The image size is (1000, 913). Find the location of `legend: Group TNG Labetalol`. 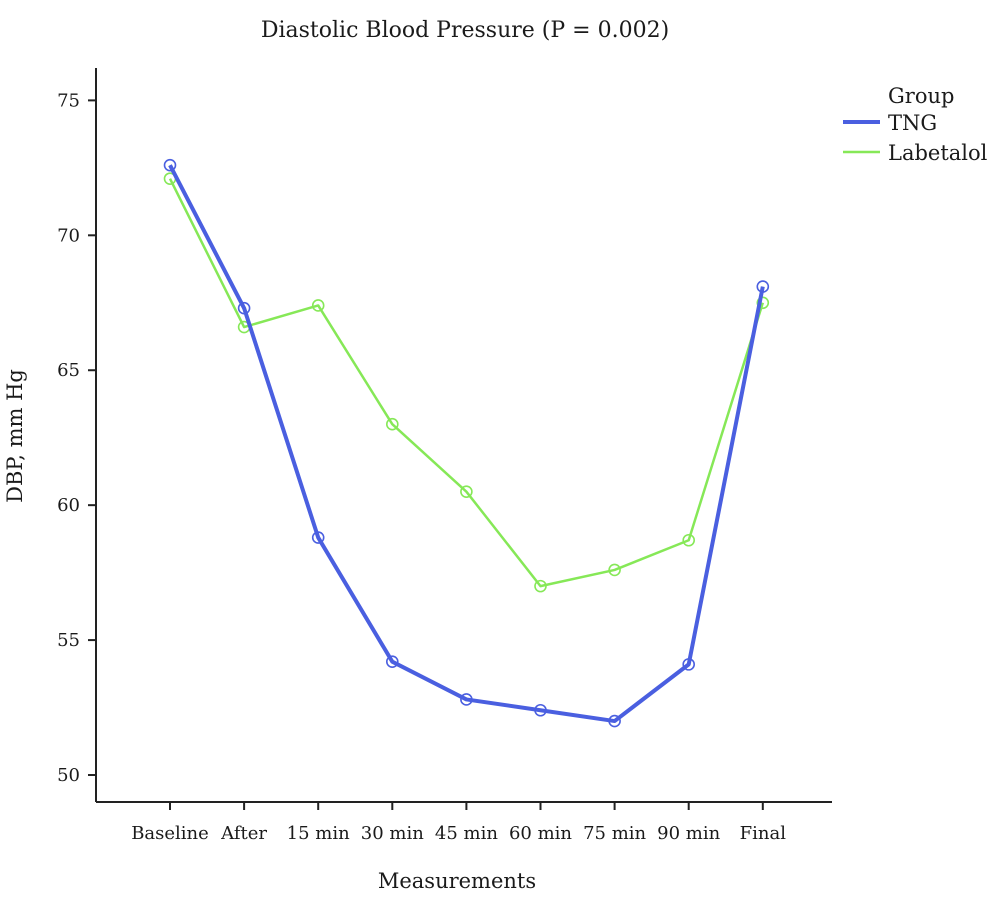

legend: Group TNG Labetalol is located at coordinates (915, 124).